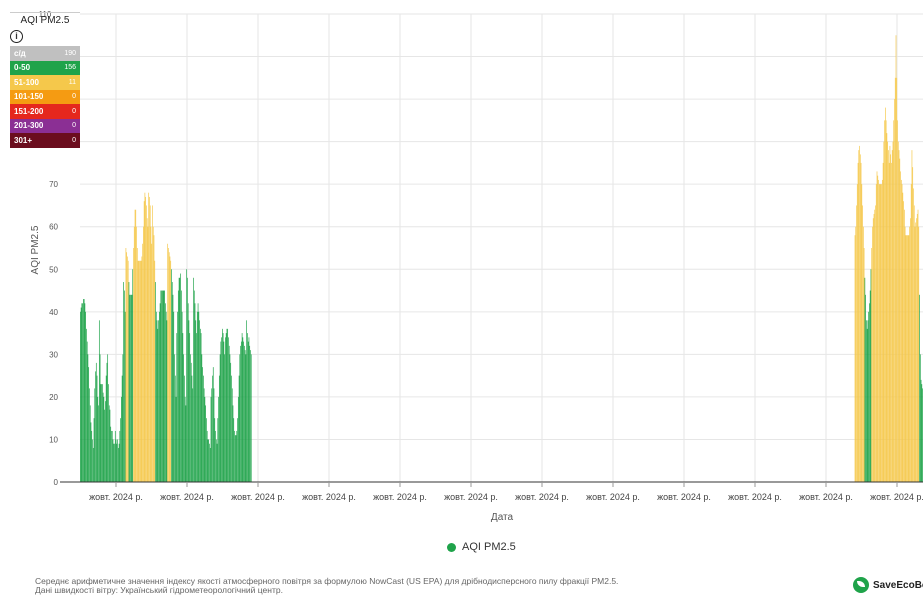  What do you see at coordinates (45, 67) in the screenshot?
I see `legend-row: 0-50 156` at bounding box center [45, 67].